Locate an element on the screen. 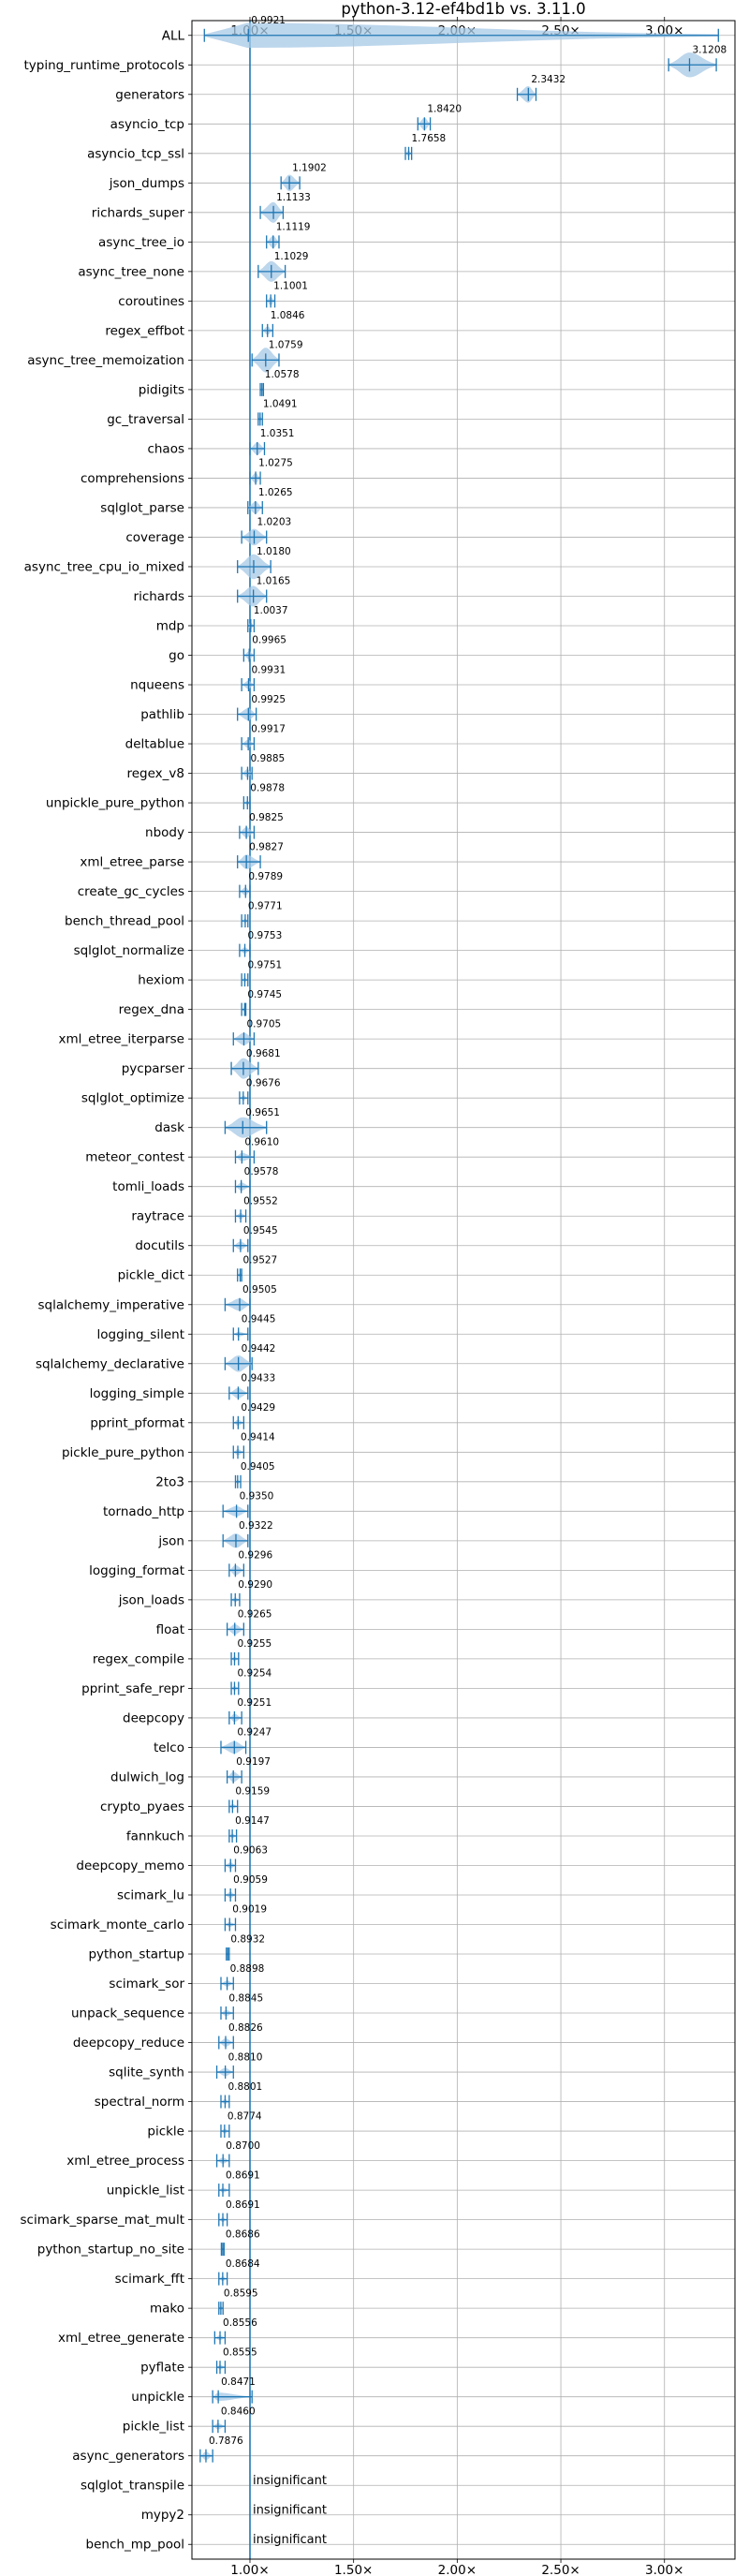  category-label: pprint_pformat is located at coordinates (137, 1423).